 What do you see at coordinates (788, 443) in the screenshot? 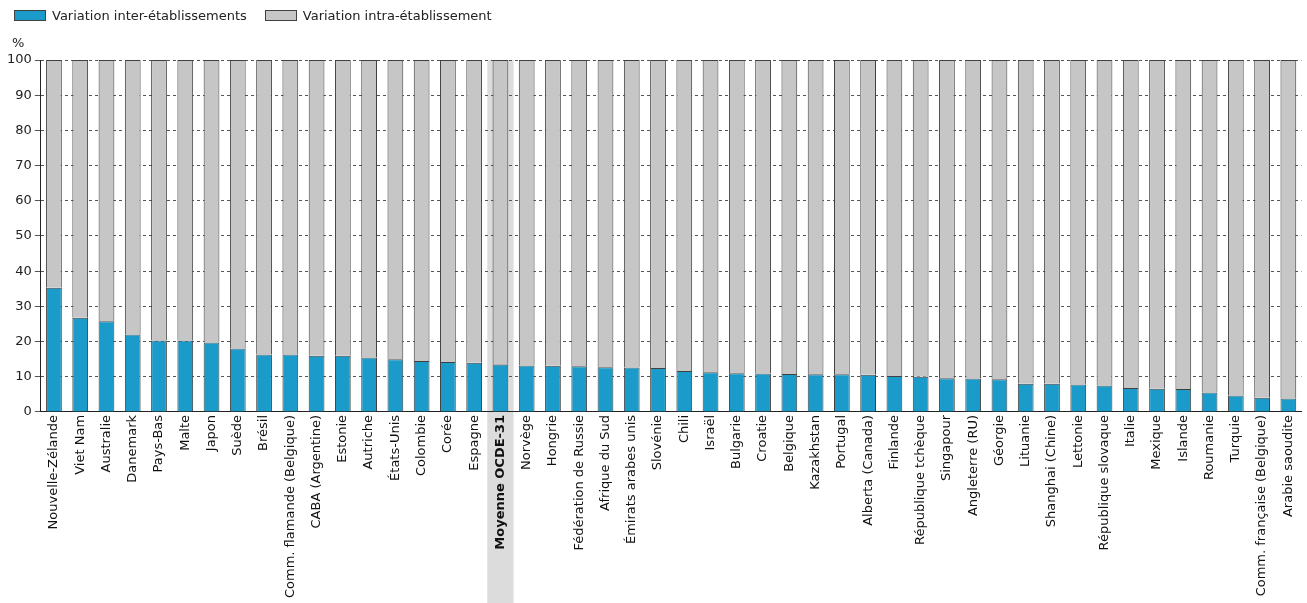
I see `x-tick-label: Belgique` at bounding box center [788, 443].